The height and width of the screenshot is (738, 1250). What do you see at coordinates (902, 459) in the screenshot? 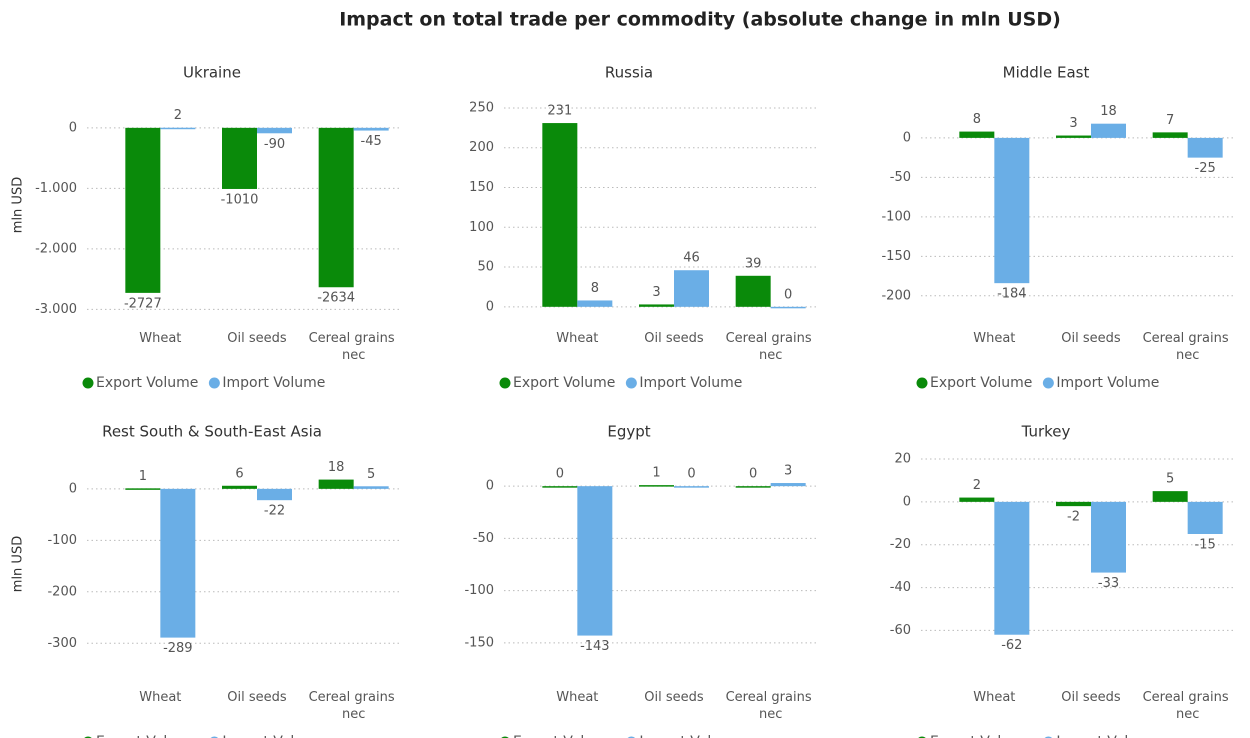
I see `y-tick-label: 20` at bounding box center [902, 459].